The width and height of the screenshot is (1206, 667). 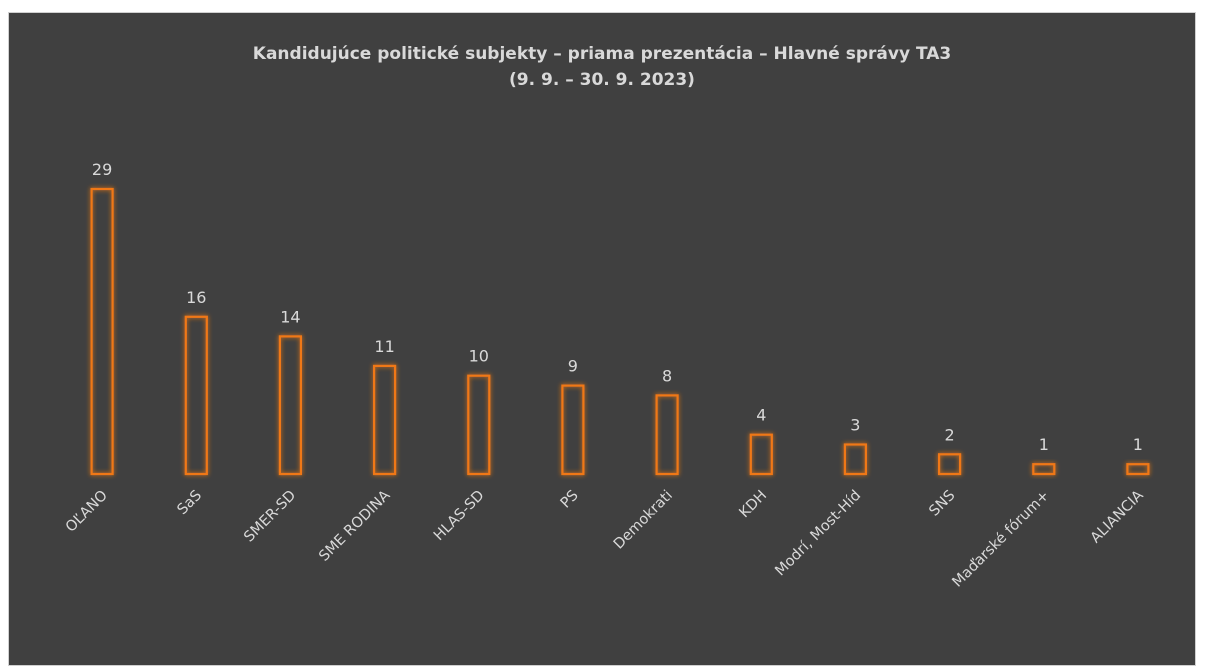 What do you see at coordinates (761, 415) in the screenshot?
I see `value-label-8: 4` at bounding box center [761, 415].